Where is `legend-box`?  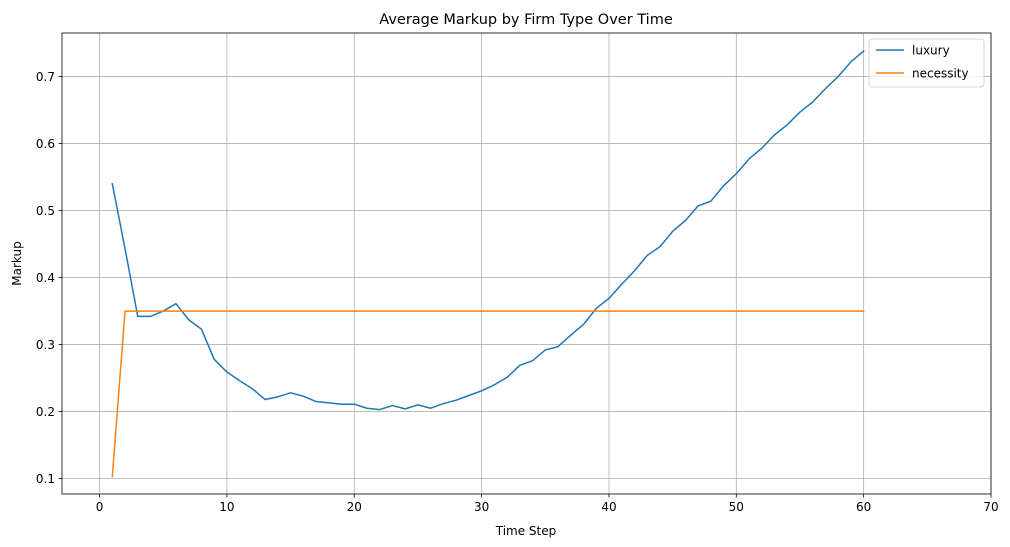
legend-box is located at coordinates (926, 63).